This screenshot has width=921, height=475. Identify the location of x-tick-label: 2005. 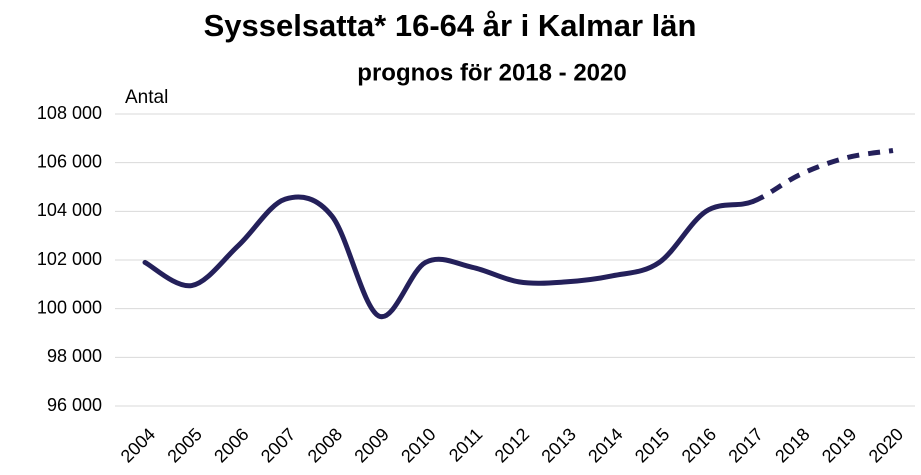
(184, 445).